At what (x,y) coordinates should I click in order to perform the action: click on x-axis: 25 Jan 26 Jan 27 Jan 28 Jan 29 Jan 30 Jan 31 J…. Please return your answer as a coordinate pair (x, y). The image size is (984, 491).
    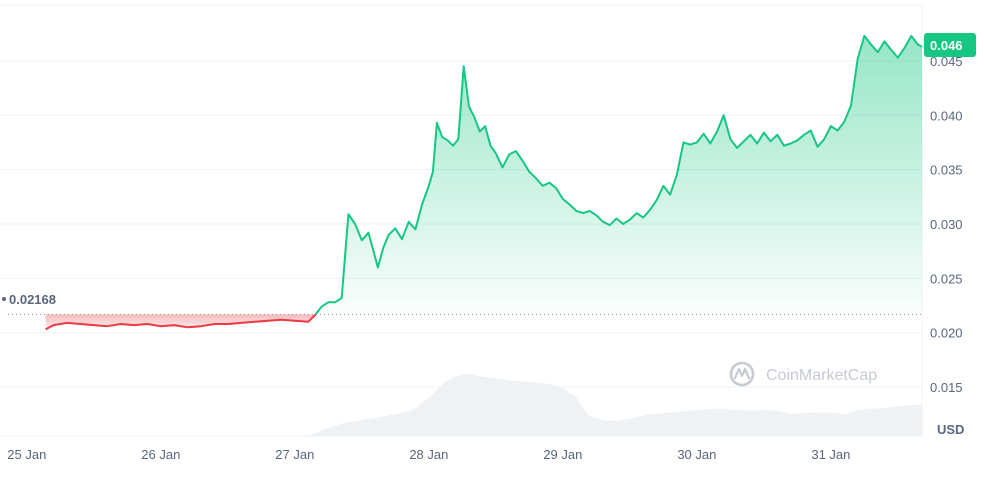
    Looking at the image, I should click on (428, 454).